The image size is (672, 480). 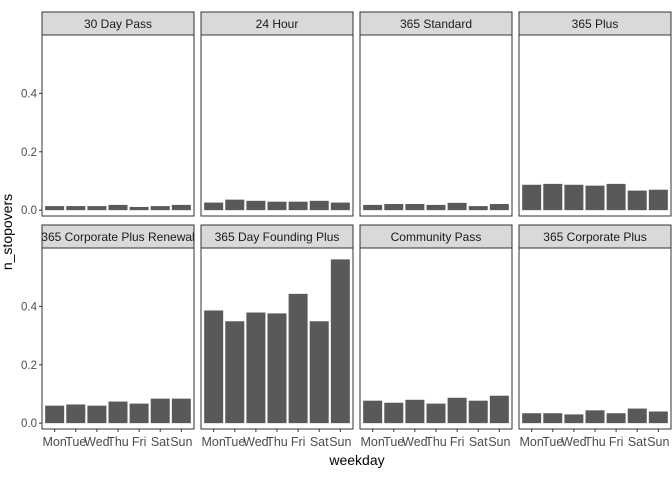 What do you see at coordinates (436, 237) in the screenshot?
I see `facet-strip-label: Community Pass` at bounding box center [436, 237].